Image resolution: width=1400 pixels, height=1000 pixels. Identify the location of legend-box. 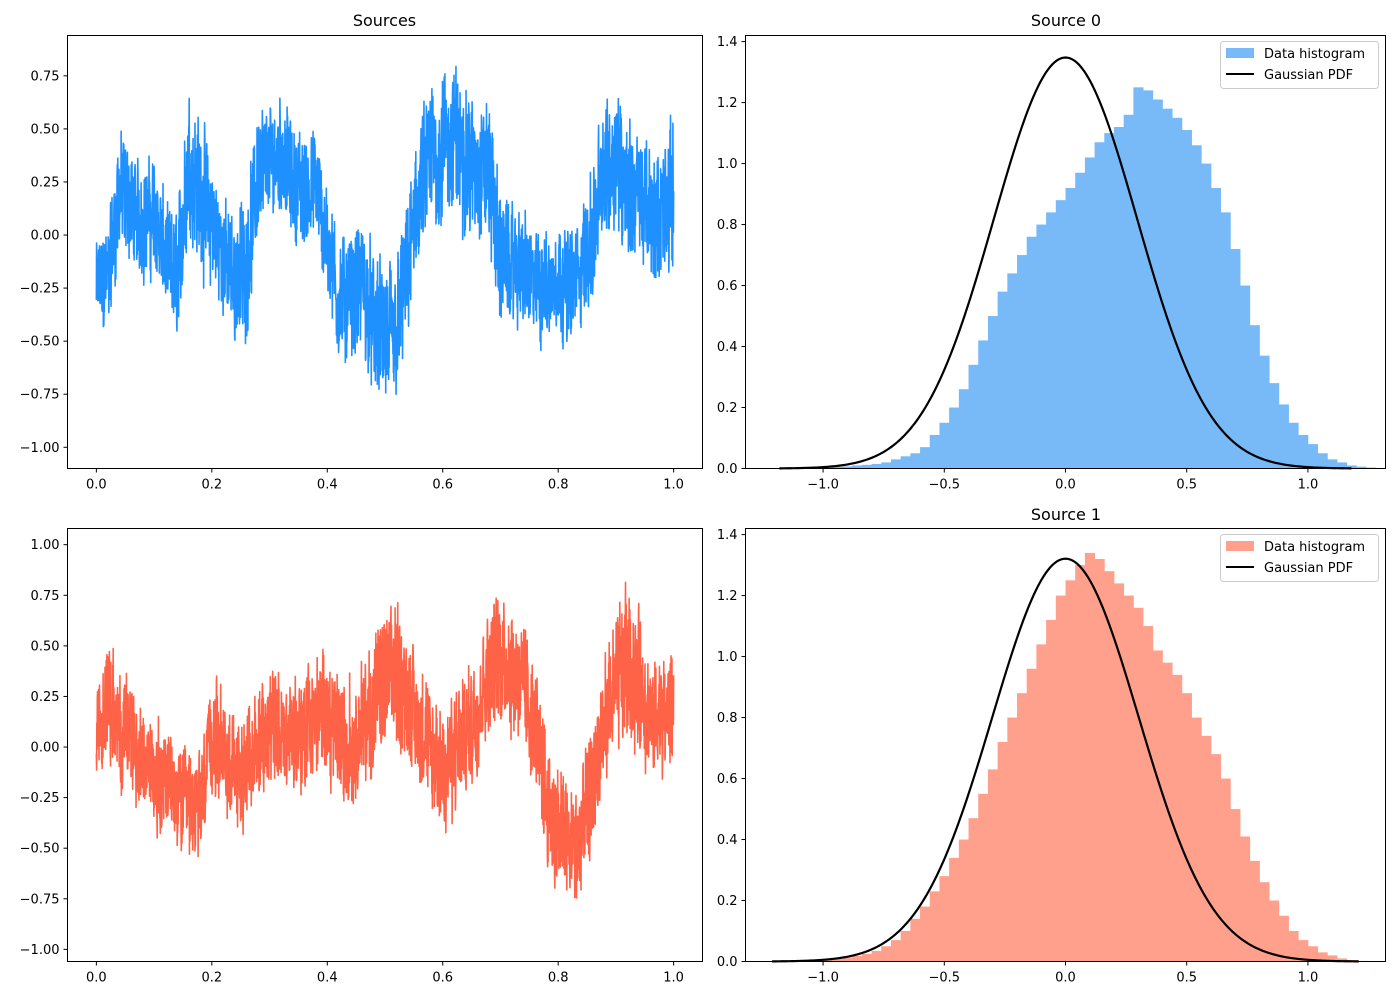
(1299, 65).